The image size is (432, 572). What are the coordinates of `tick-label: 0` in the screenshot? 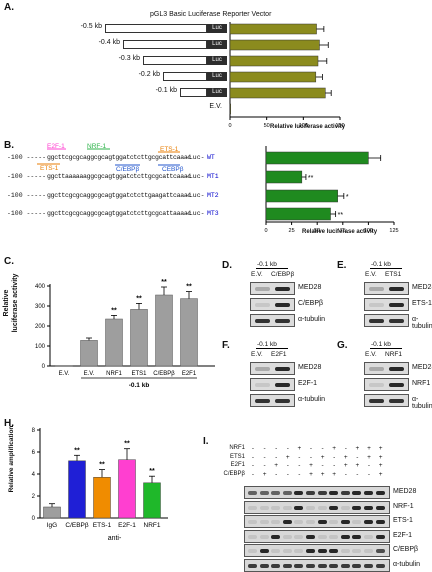 It's located at (44, 367).